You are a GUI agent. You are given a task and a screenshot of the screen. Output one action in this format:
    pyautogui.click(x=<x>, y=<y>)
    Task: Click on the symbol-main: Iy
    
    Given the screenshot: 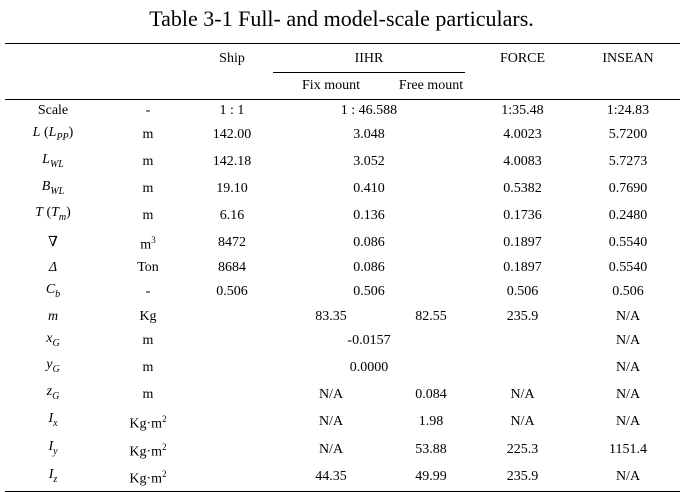 What is the action you would take?
    pyautogui.click(x=53, y=448)
    